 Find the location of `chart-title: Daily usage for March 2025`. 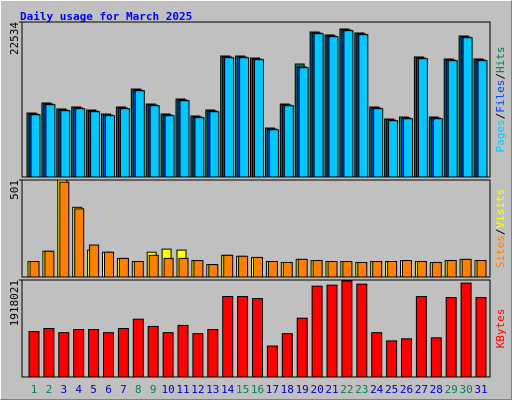

chart-title: Daily usage for March 2025 is located at coordinates (106, 16).